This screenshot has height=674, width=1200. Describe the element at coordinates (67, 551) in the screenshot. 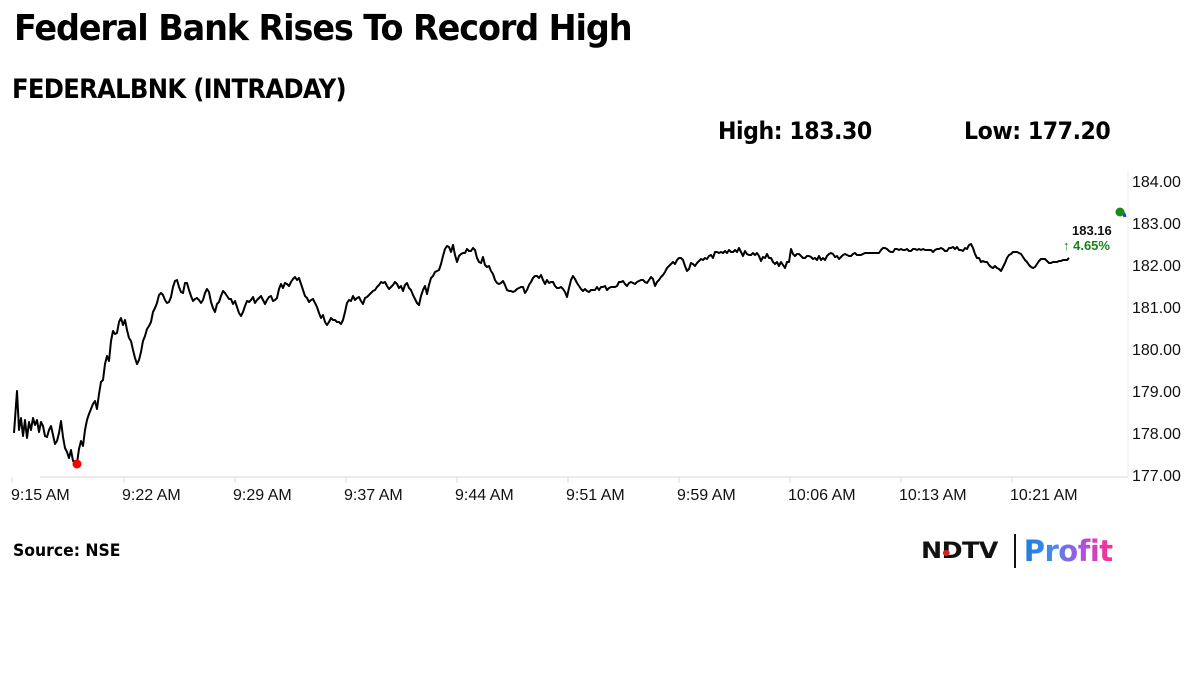

I see `source-label: Source: NSE` at that location.